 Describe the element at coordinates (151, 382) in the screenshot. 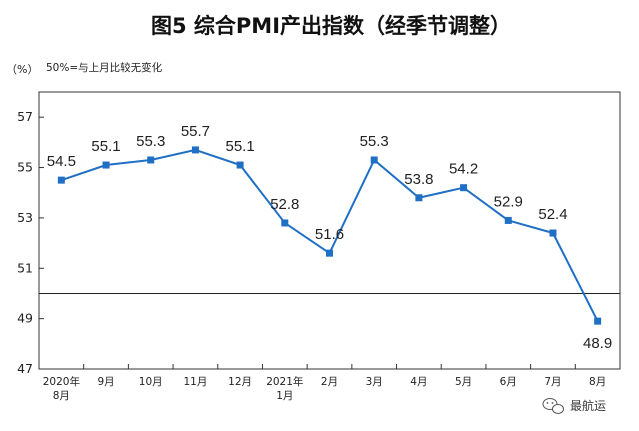

I see `x-tick-label: 10月` at that location.